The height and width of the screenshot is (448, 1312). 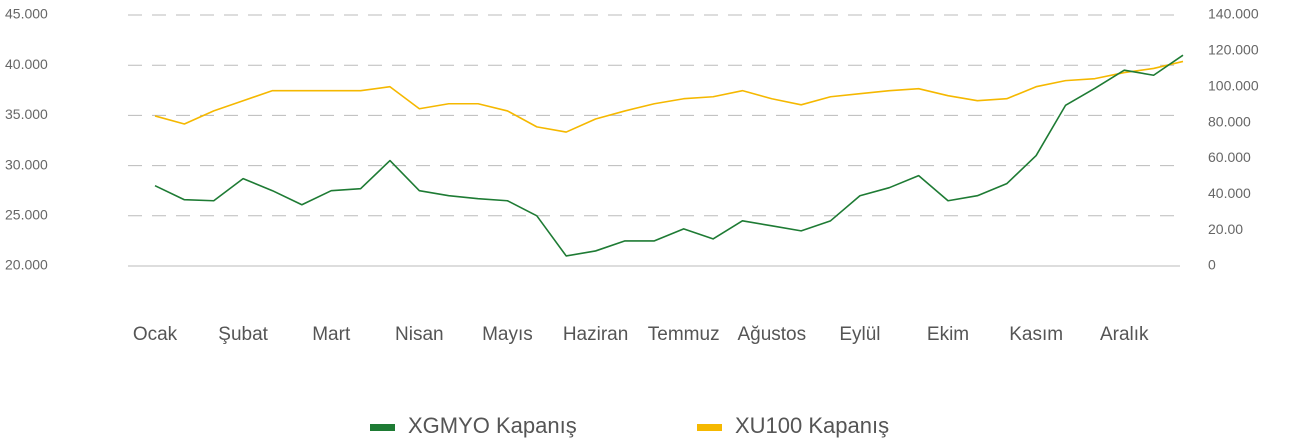 I want to click on x-tick-label: Ağustos, so click(x=771, y=334).